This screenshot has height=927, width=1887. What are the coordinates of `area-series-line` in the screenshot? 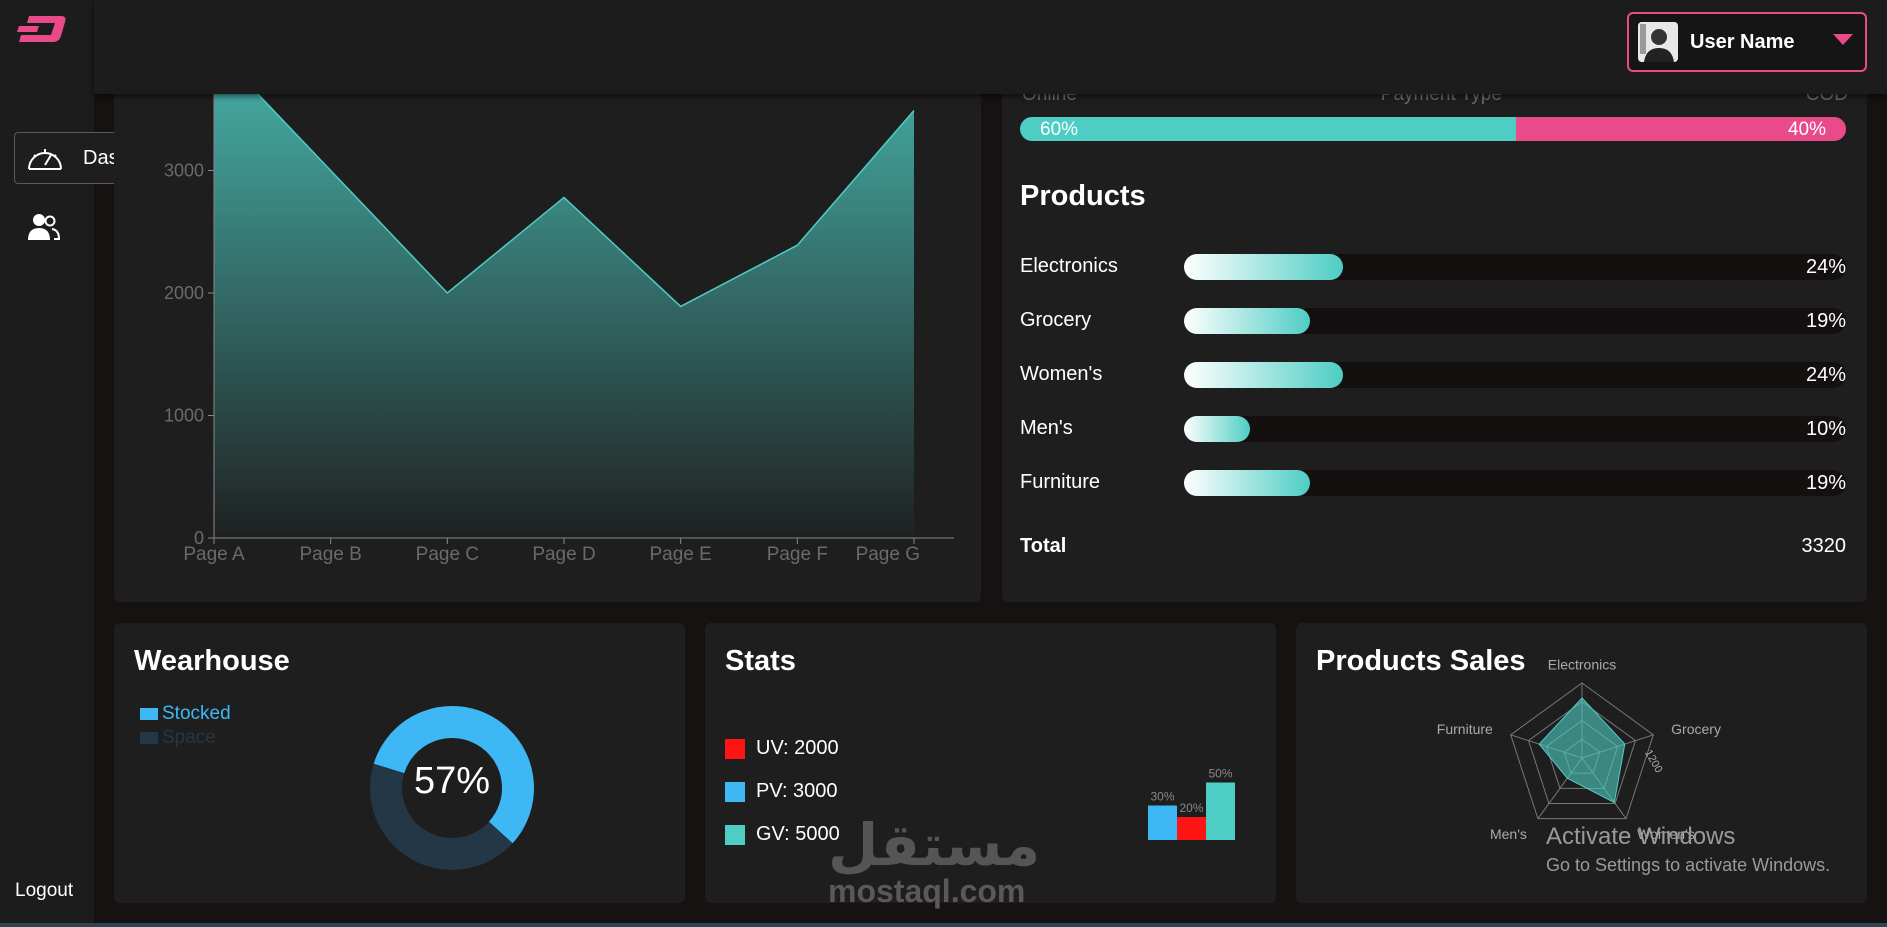 It's located at (564, 177).